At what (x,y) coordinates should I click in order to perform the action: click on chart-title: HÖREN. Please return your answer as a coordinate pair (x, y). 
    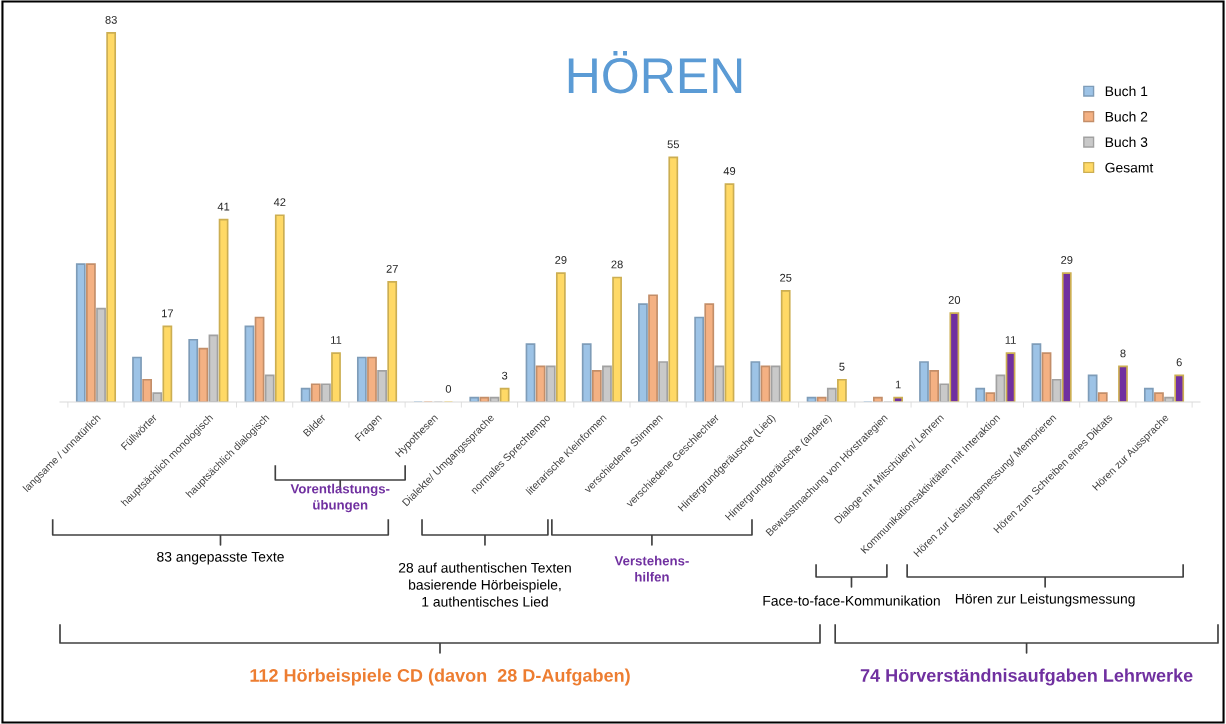
    Looking at the image, I should click on (655, 72).